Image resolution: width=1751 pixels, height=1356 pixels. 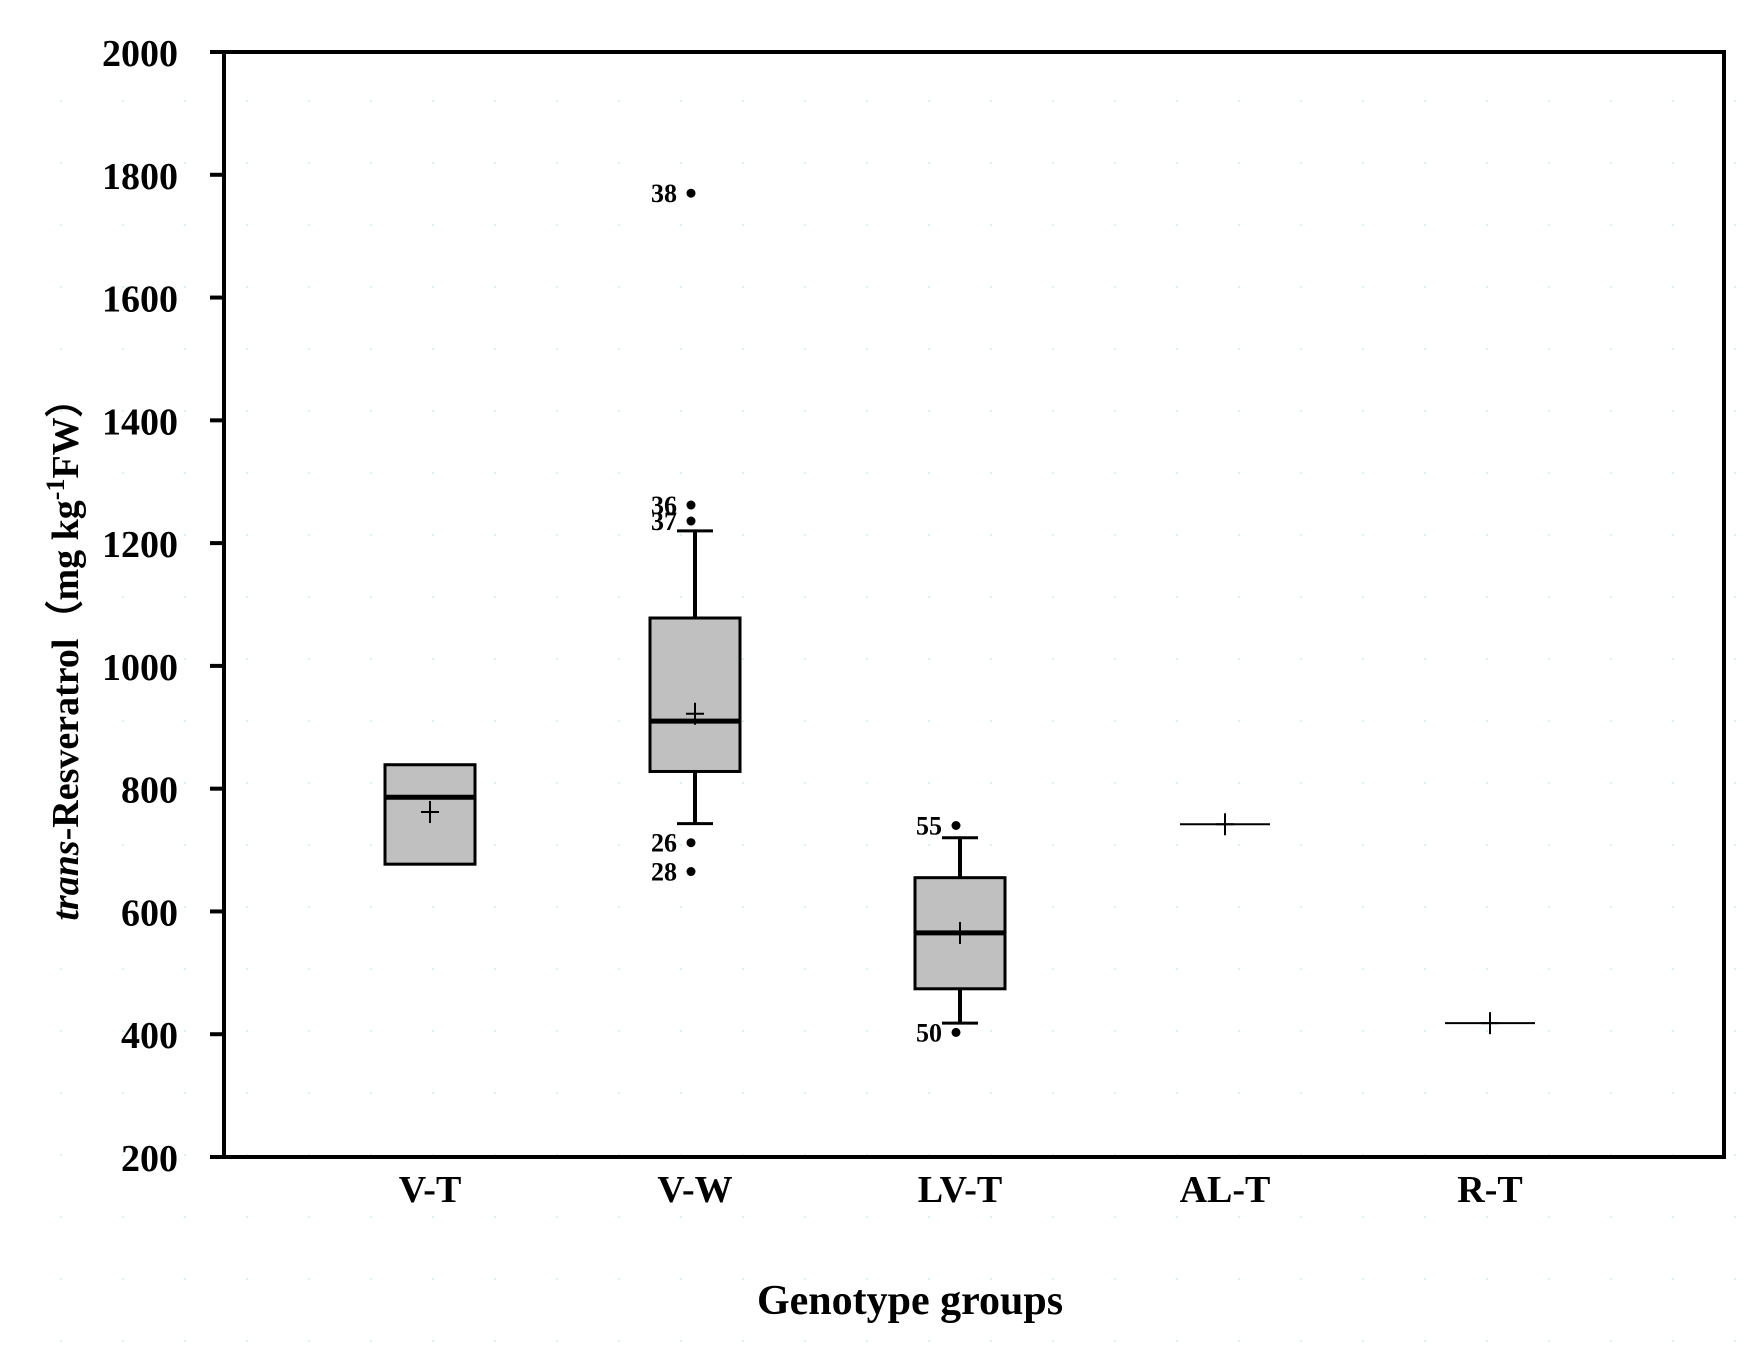 I want to click on y-tick-label: 1200, so click(x=140, y=545).